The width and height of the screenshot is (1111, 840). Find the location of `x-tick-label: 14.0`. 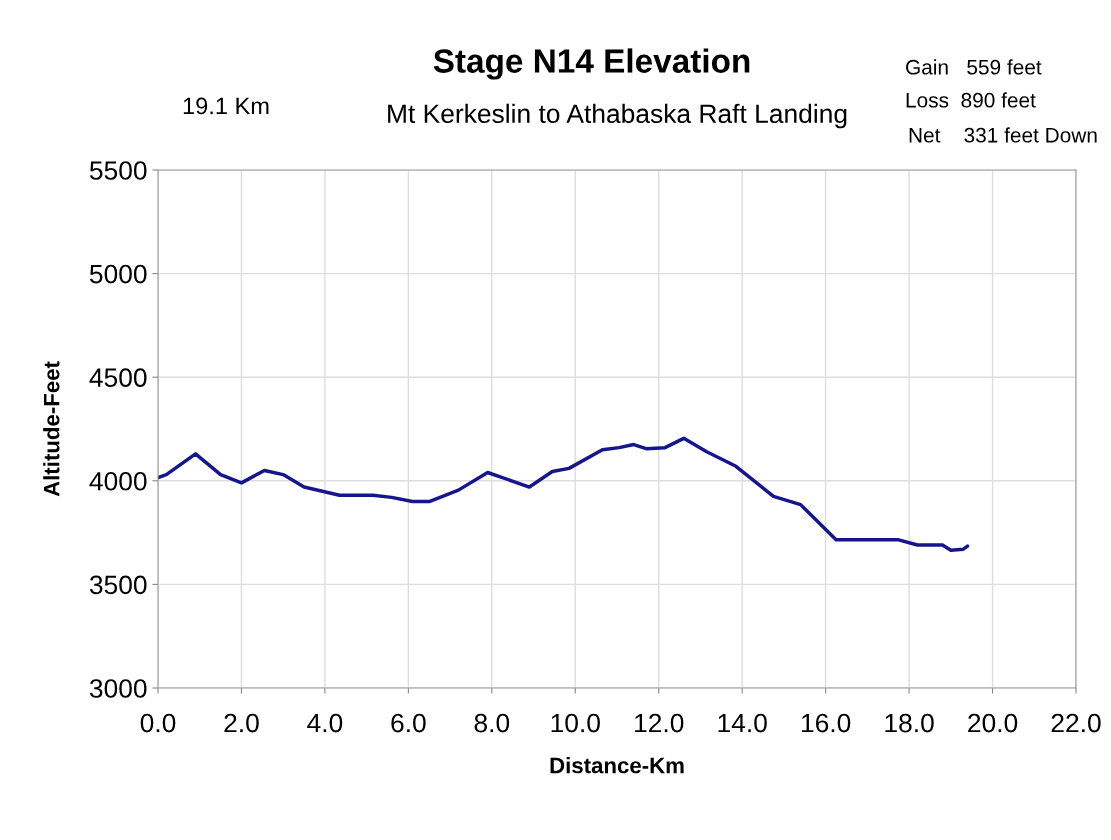

x-tick-label: 14.0 is located at coordinates (742, 723).